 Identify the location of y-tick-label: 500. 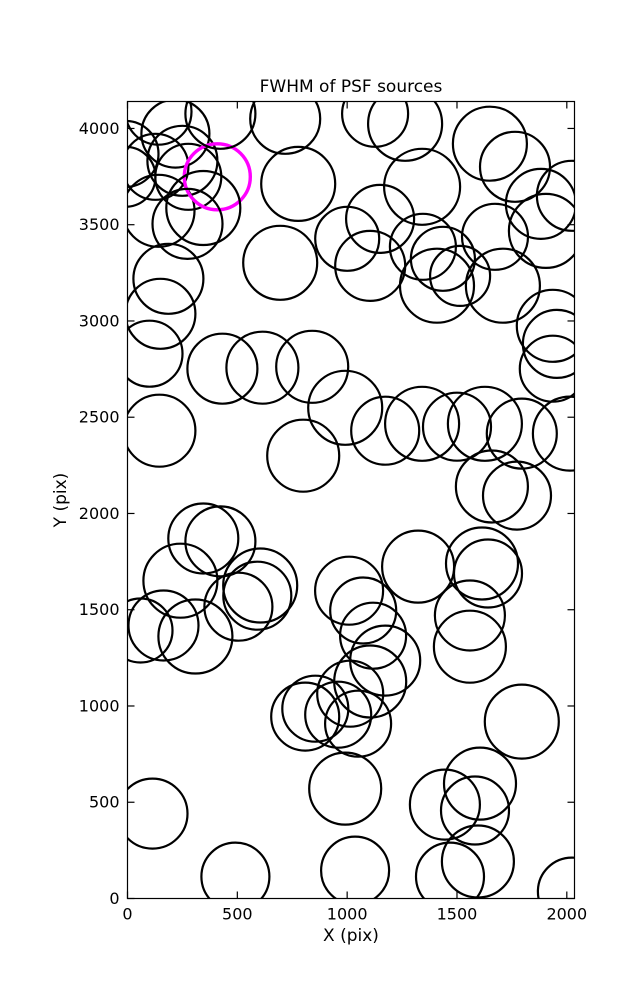
(104, 802).